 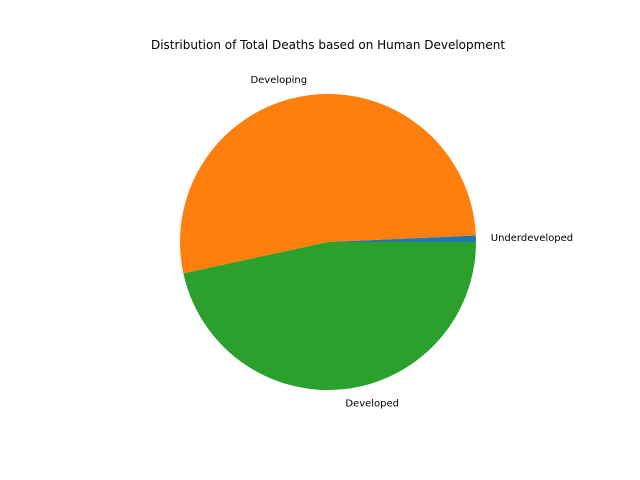 What do you see at coordinates (402, 238) in the screenshot?
I see `pie-slice-underdeveloped` at bounding box center [402, 238].